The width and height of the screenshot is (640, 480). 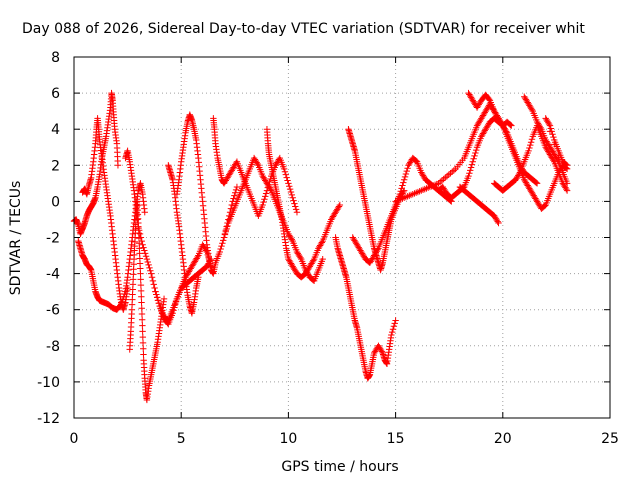 What do you see at coordinates (74, 439) in the screenshot?
I see `x-tick-label: 0` at bounding box center [74, 439].